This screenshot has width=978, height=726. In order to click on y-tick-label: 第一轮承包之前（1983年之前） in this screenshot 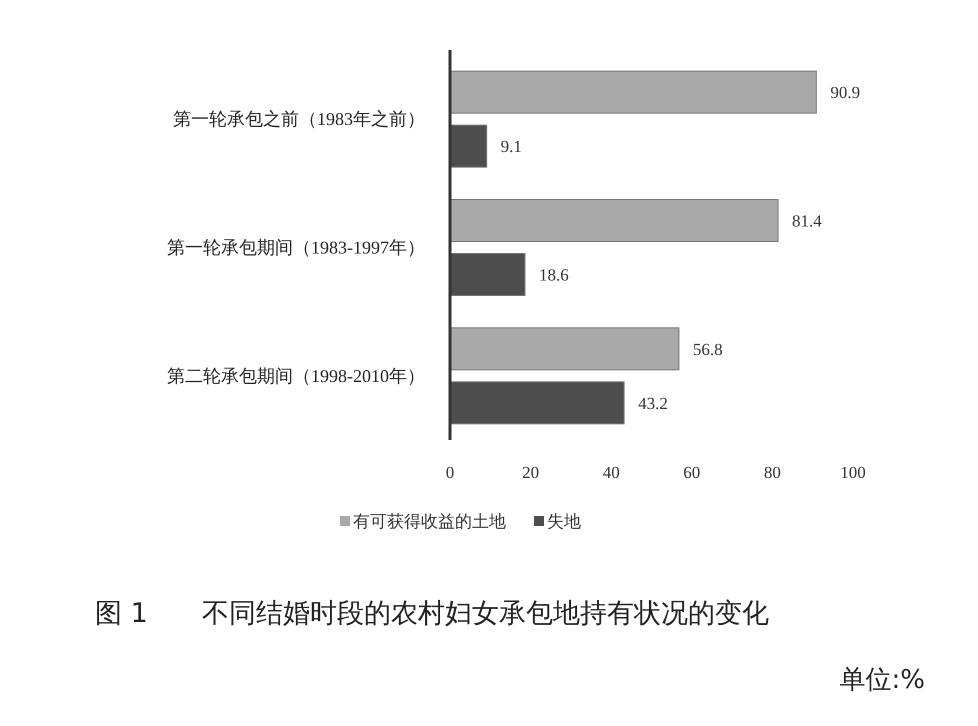, I will do `click(299, 119)`.